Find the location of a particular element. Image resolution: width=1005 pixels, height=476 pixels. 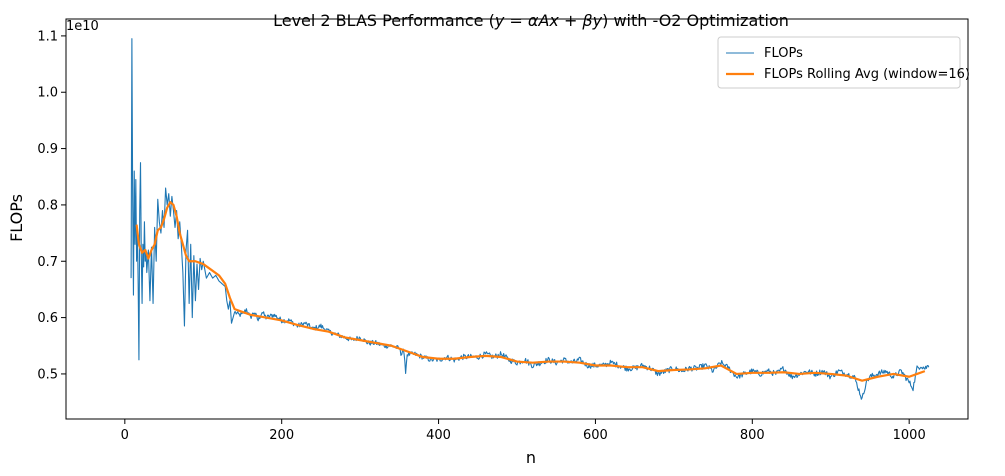

x-tick-label: 200 is located at coordinates (281, 435).